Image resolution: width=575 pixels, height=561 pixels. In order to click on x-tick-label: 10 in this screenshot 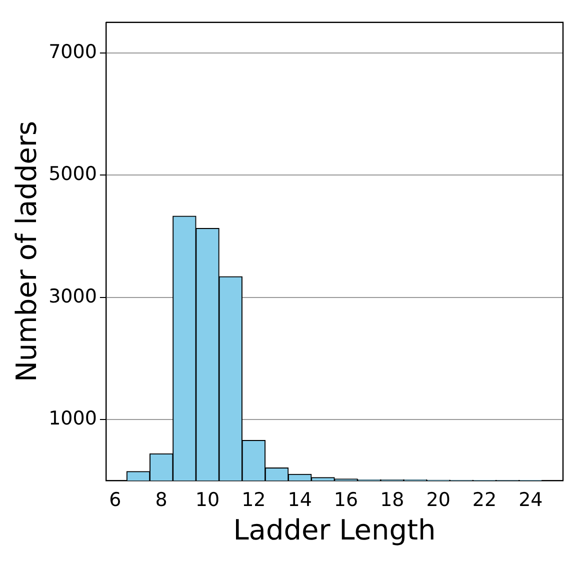, I will do `click(207, 499)`.